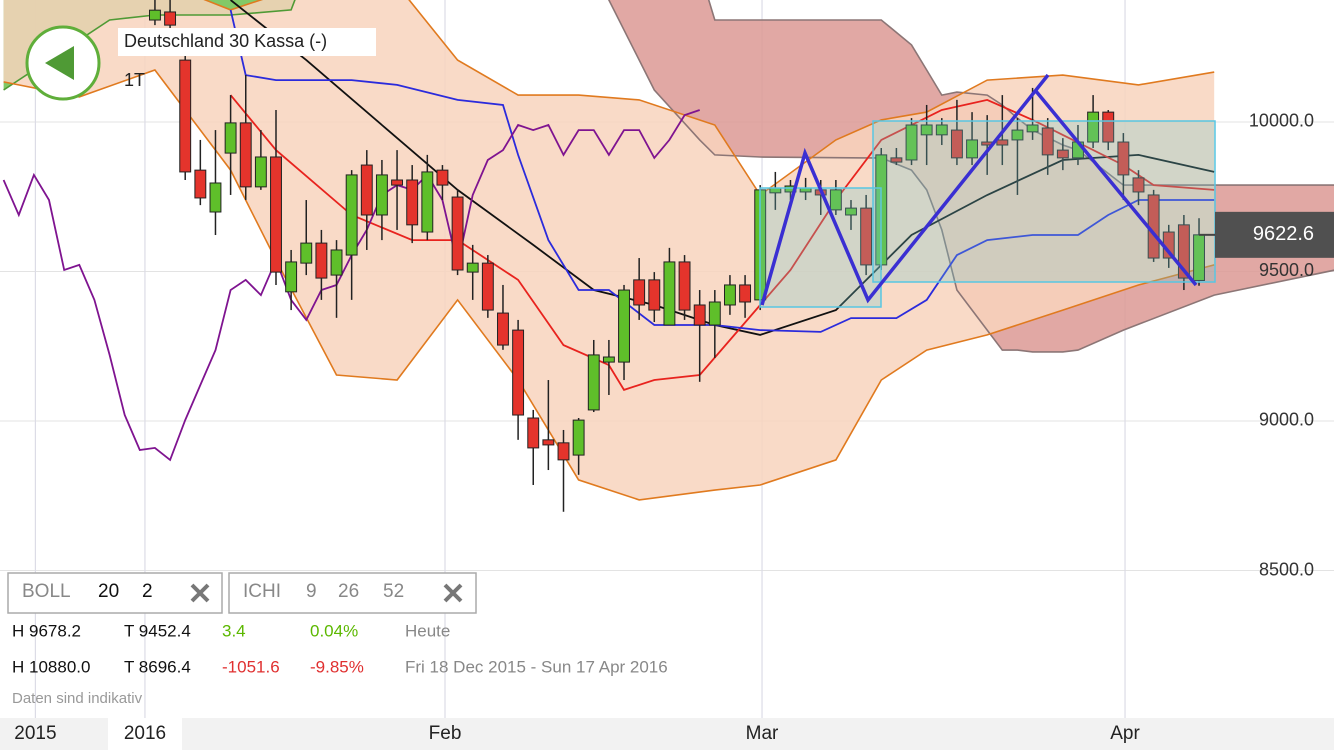 Image resolution: width=1334 pixels, height=750 pixels. What do you see at coordinates (262, 591) in the screenshot?
I see `indicator-name: ICHI` at bounding box center [262, 591].